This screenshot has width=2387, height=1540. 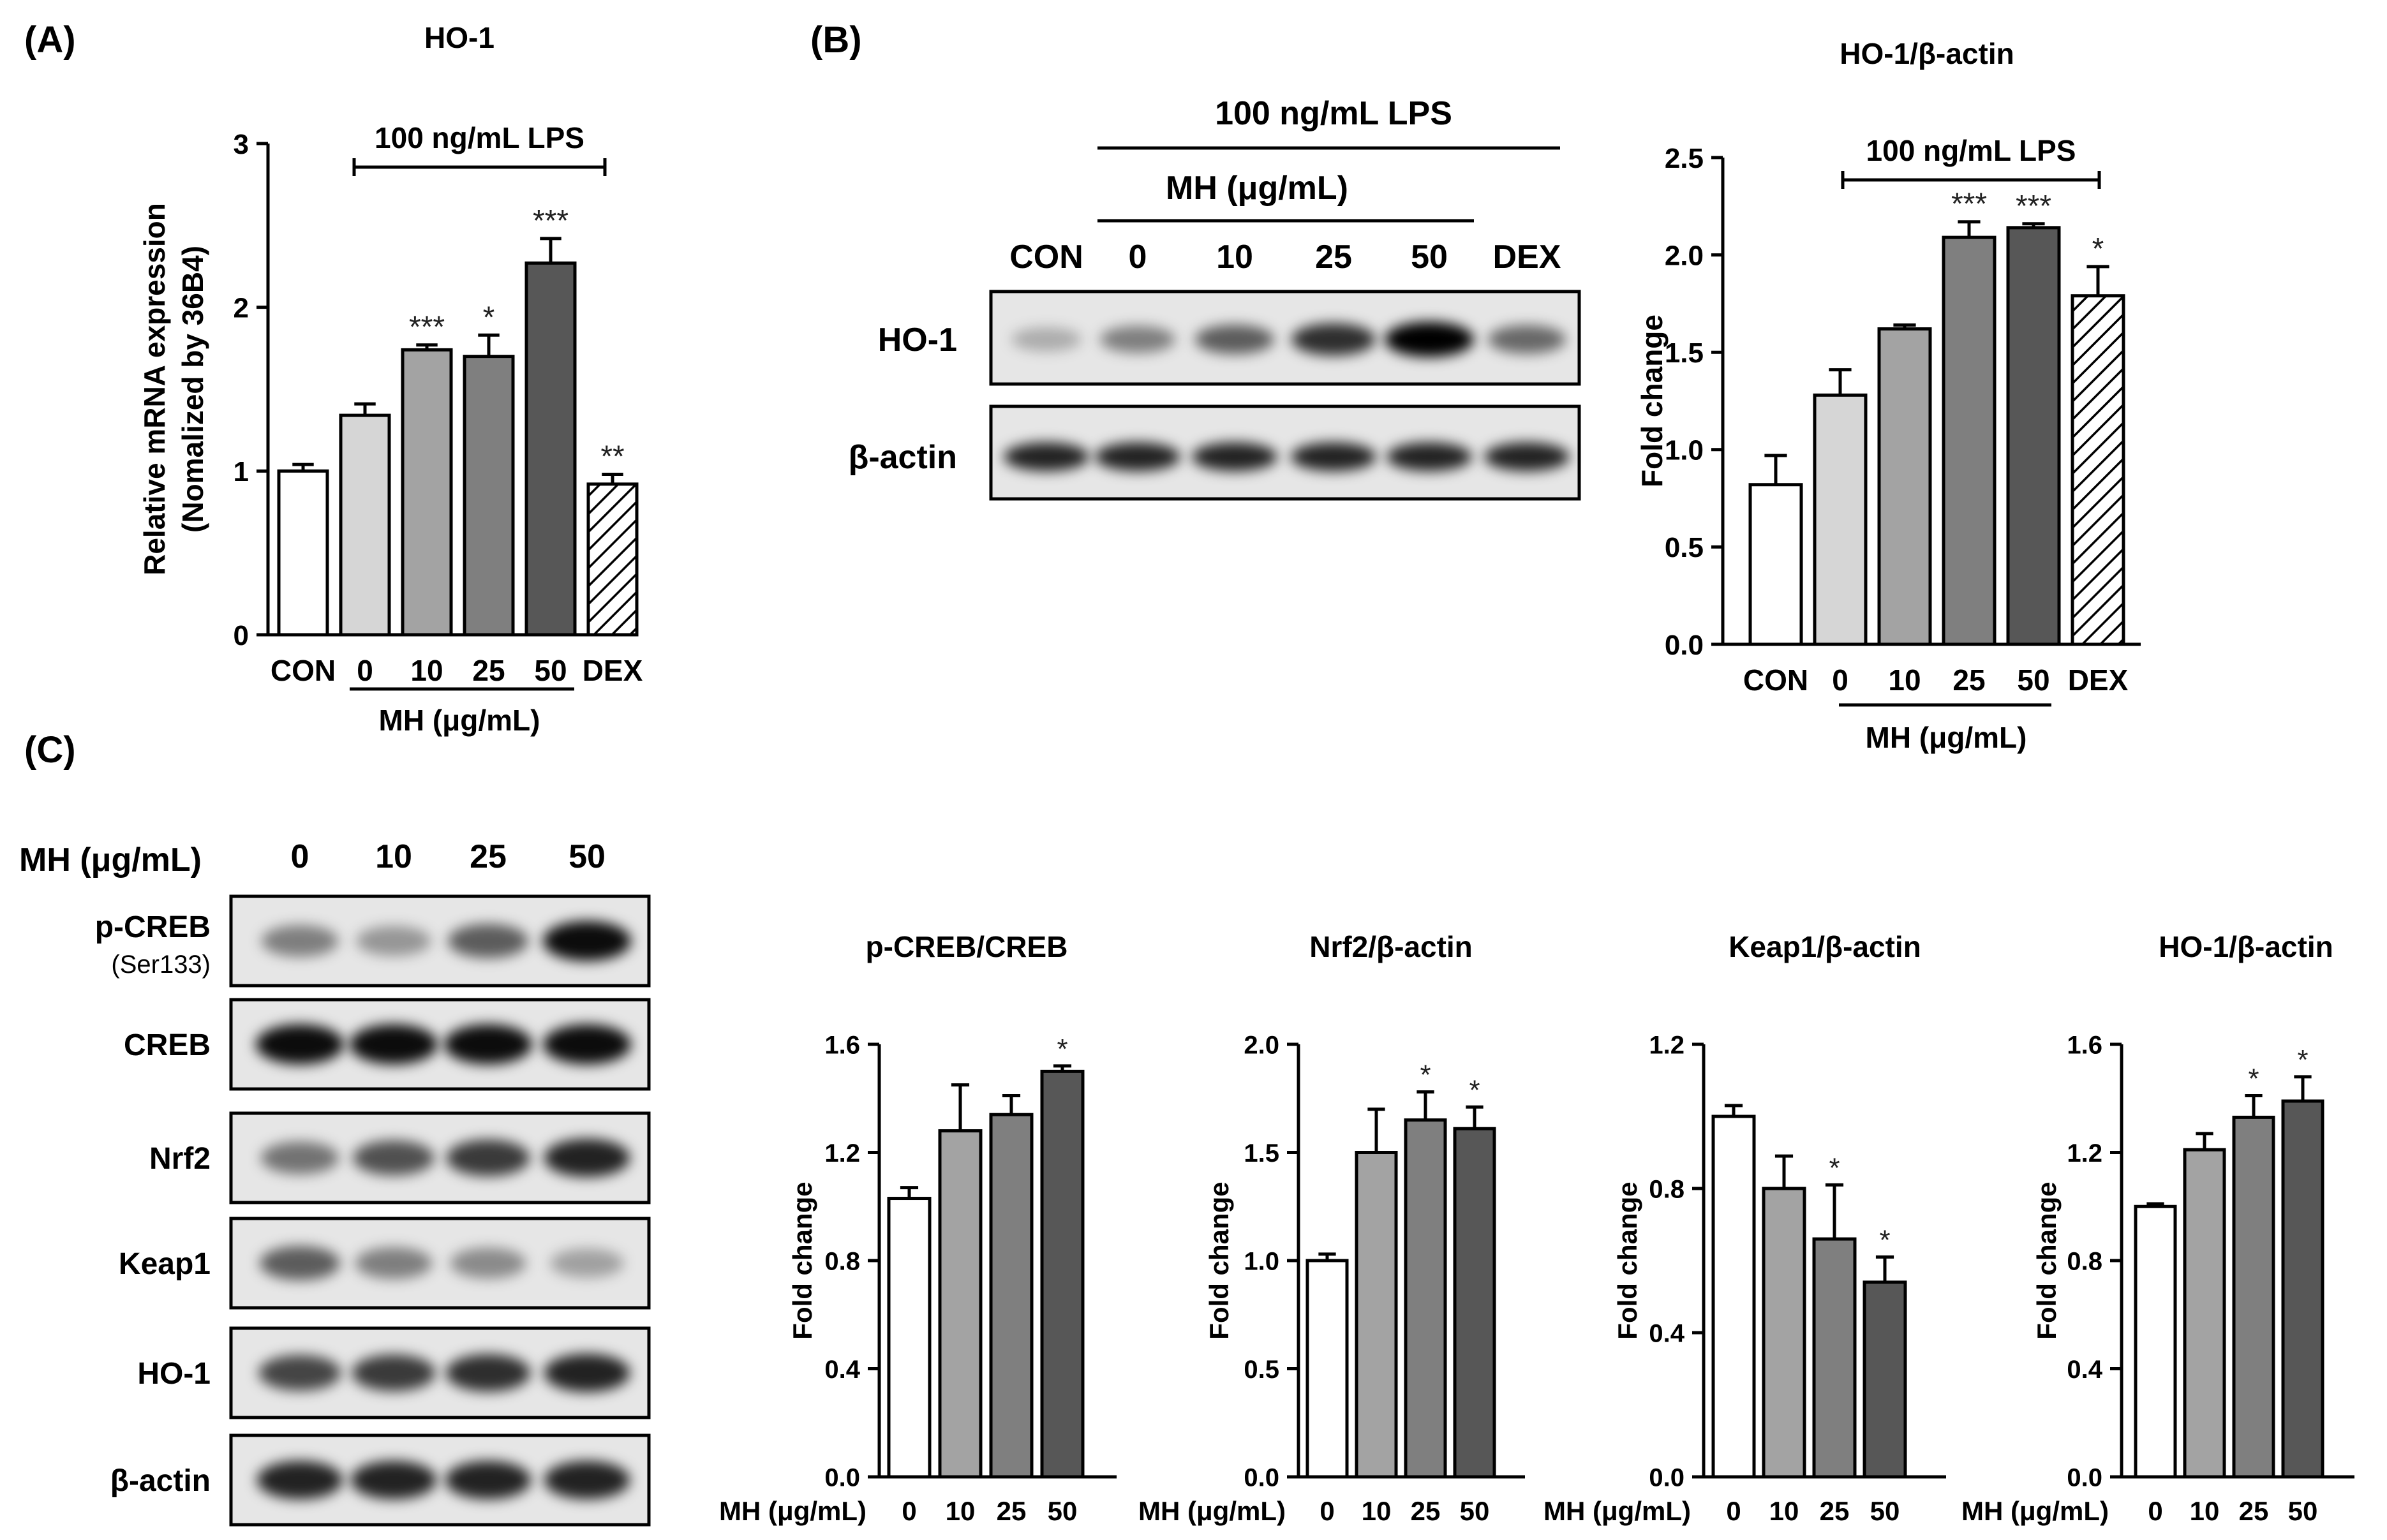 I want to click on chart-title: Keap1/β-actin, so click(x=1825, y=946).